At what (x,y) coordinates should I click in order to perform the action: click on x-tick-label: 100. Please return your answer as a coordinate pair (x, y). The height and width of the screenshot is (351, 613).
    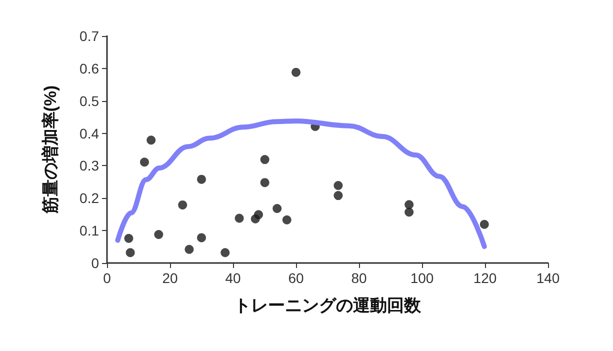
    Looking at the image, I should click on (422, 278).